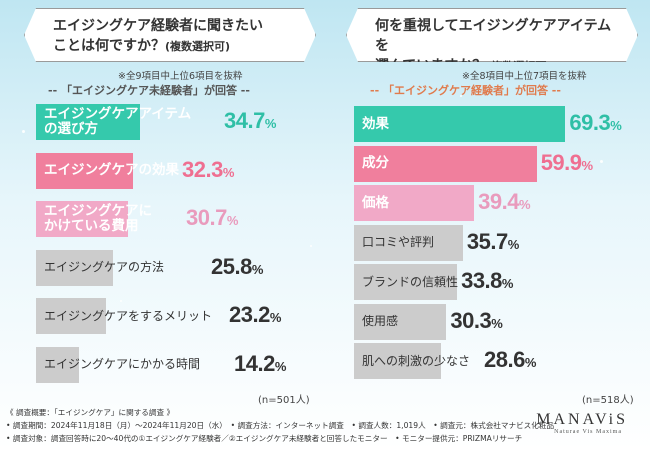 The image size is (650, 450). I want to click on brand-tagline: Naturae Vis Maxima, so click(588, 432).